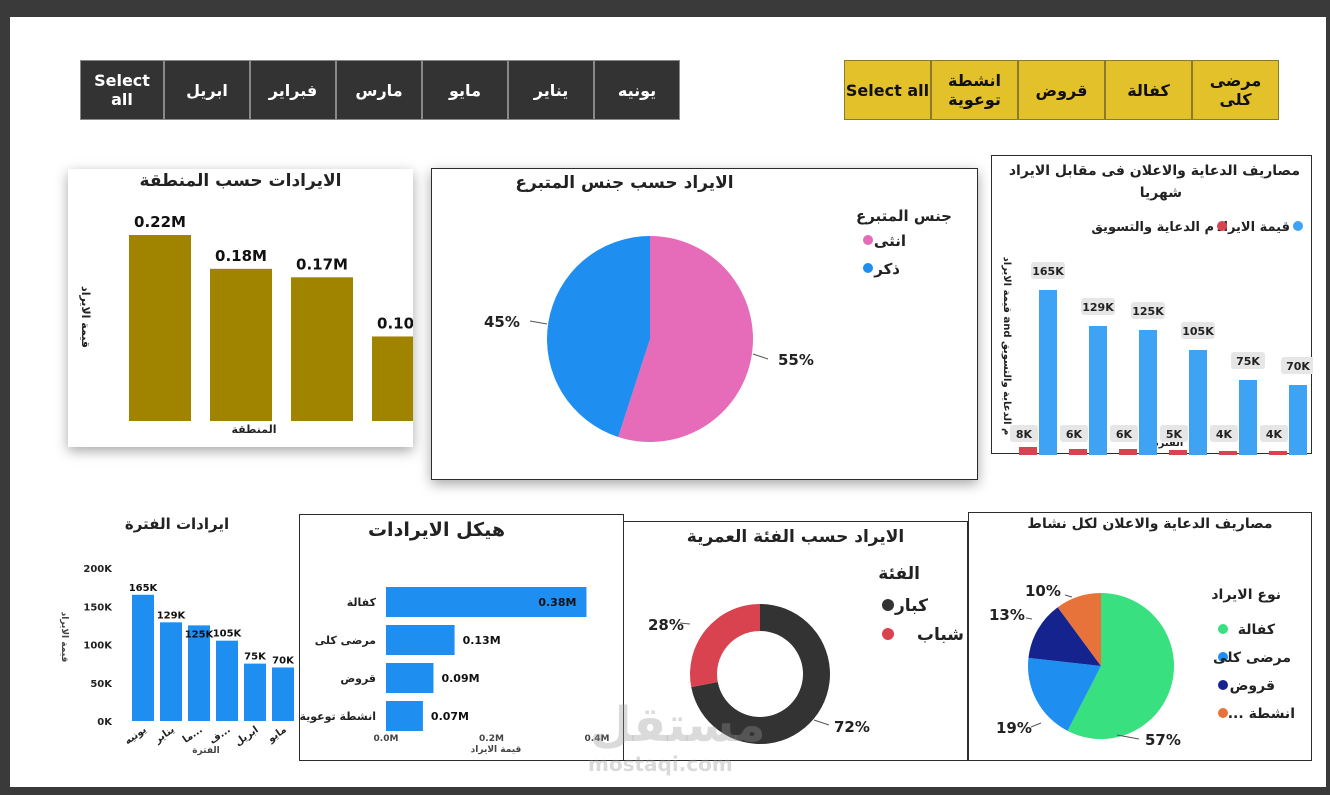 The width and height of the screenshot is (1330, 795). What do you see at coordinates (241, 256) in the screenshot?
I see `region-bar-label: 0.18M` at bounding box center [241, 256].